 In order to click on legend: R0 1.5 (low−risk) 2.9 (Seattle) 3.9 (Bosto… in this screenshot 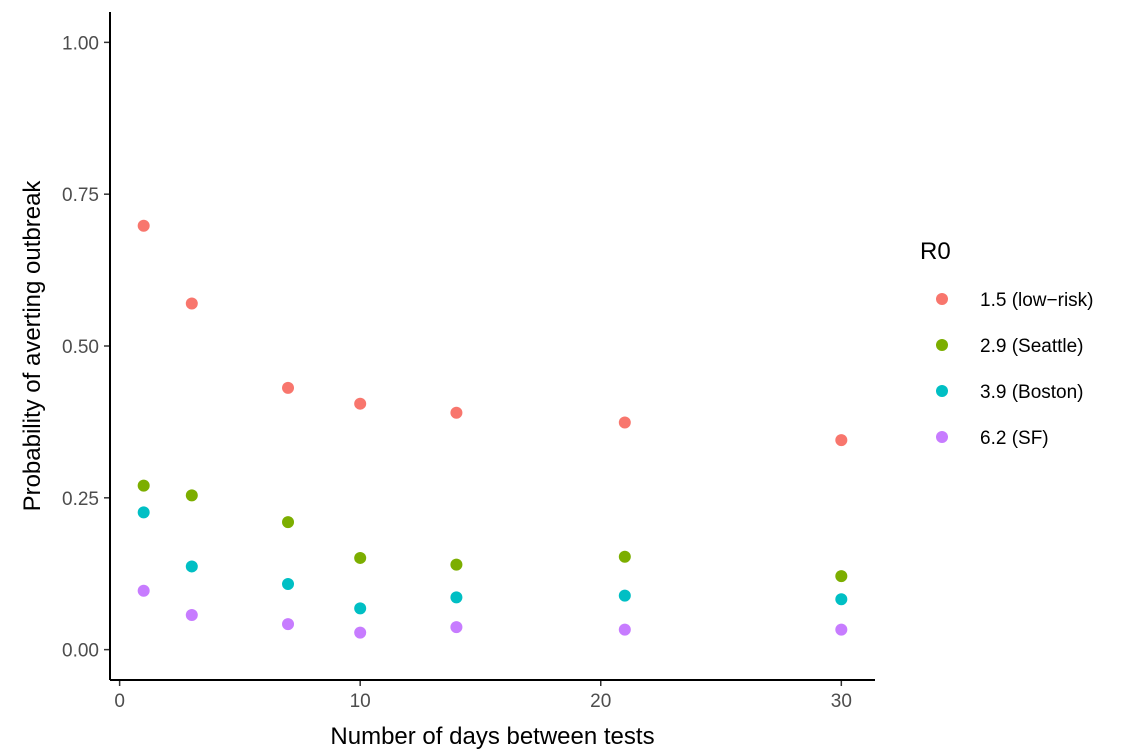, I will do `click(1007, 343)`.